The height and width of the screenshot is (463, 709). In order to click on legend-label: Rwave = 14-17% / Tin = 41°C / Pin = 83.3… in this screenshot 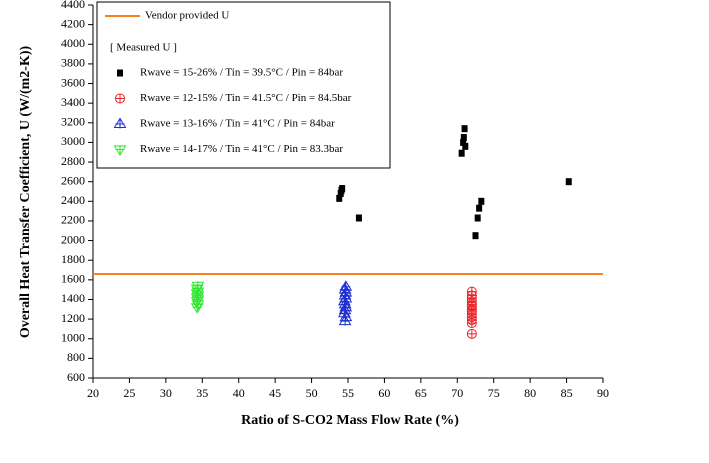, I will do `click(241, 149)`.